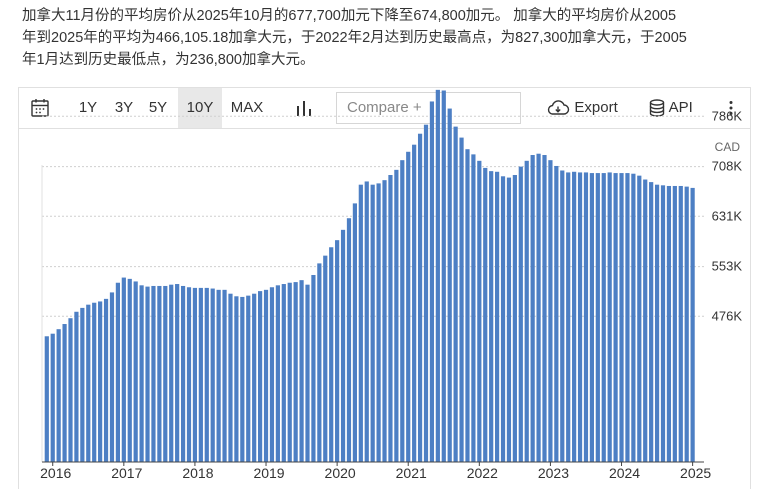 The image size is (761, 489). What do you see at coordinates (88, 107) in the screenshot?
I see `range-1y-button: 1Y` at bounding box center [88, 107].